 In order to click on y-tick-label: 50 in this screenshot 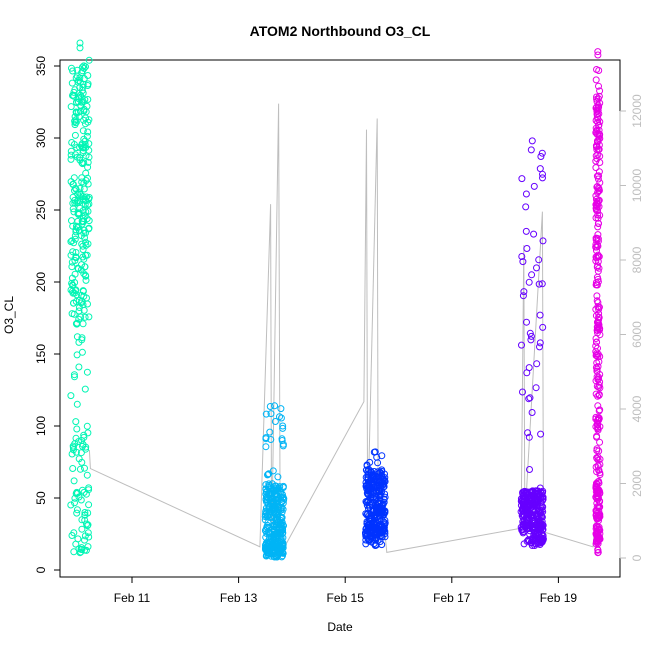, I will do `click(41, 498)`.